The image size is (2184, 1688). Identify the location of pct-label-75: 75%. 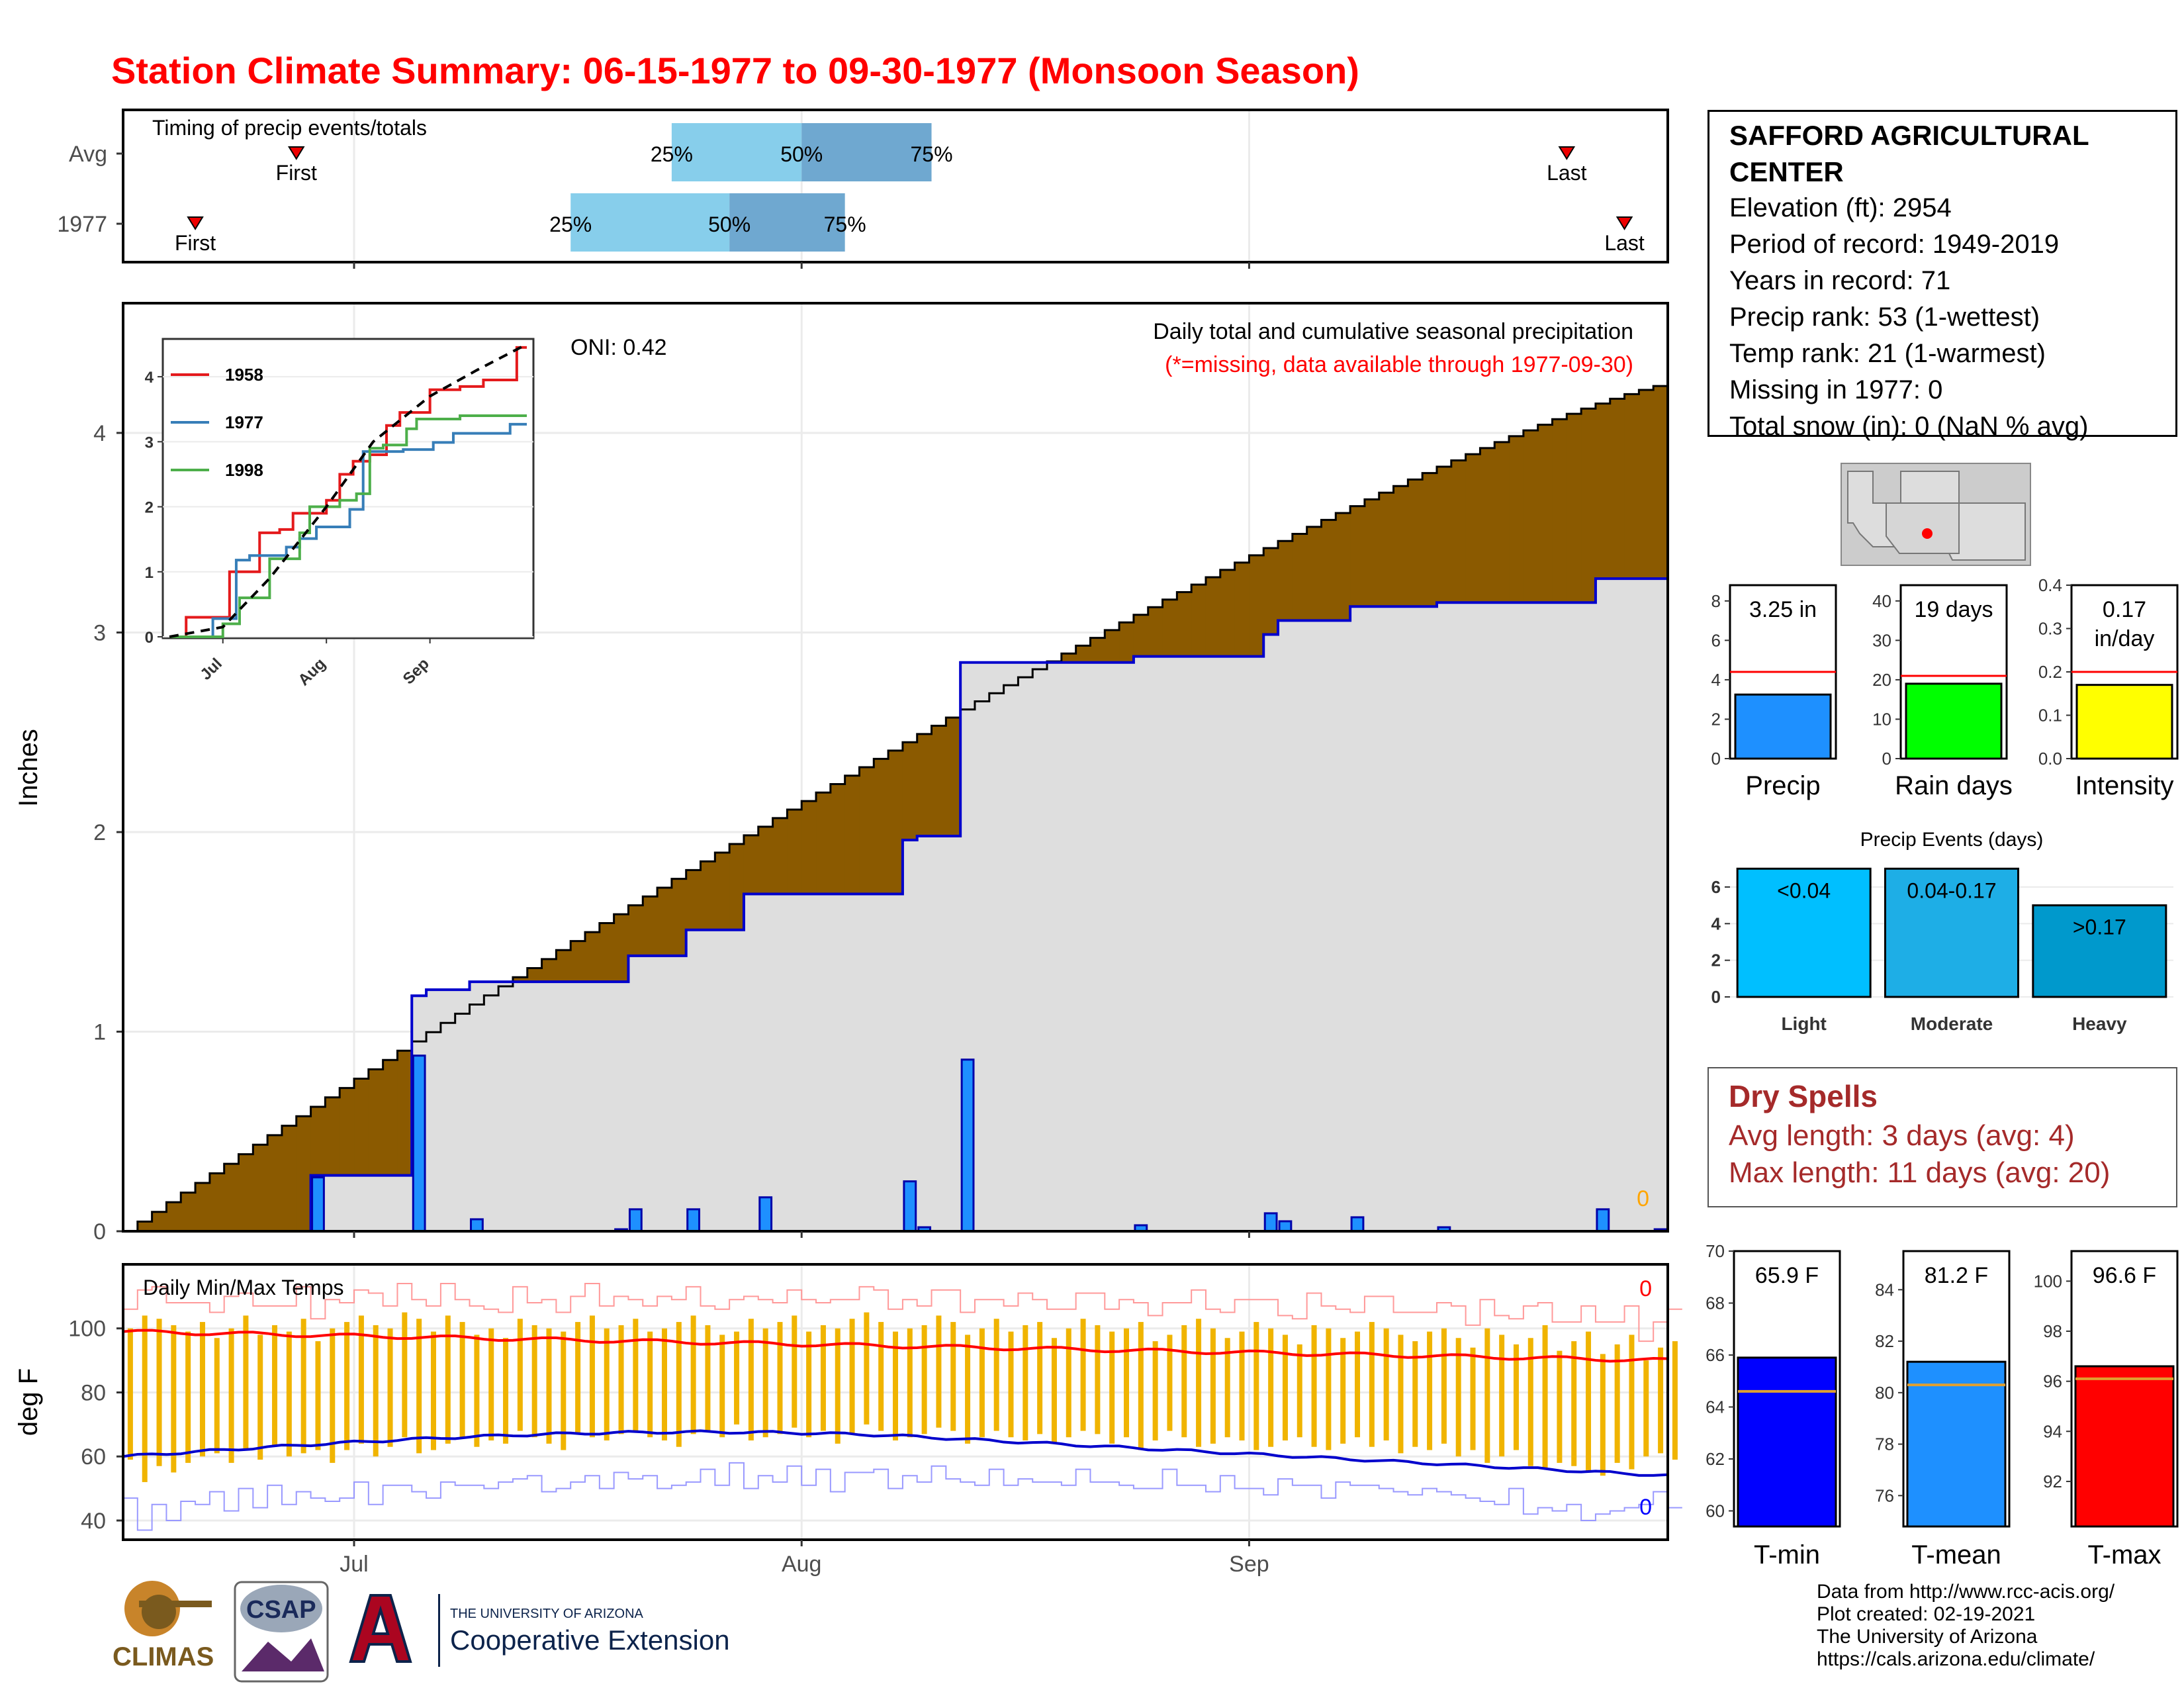
(932, 154).